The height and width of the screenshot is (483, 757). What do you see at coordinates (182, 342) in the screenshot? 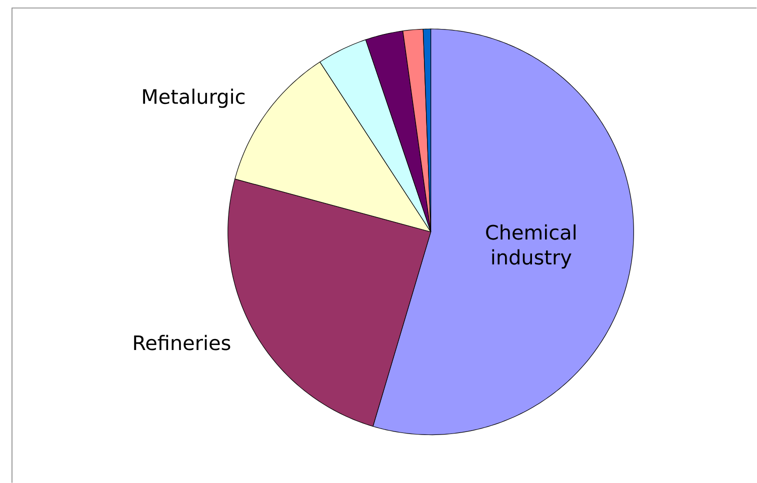
I see `slice-label: Refineries` at bounding box center [182, 342].